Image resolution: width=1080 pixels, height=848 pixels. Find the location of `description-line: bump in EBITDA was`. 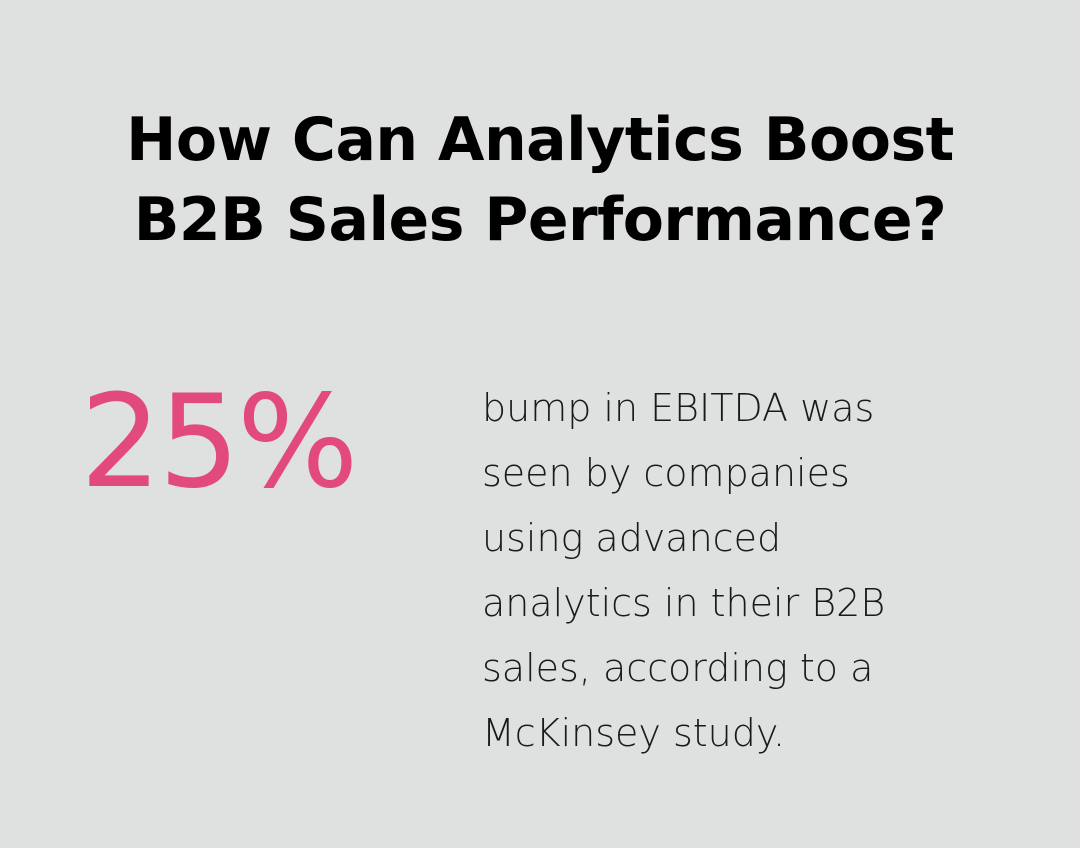

description-line: bump in EBITDA was is located at coordinates (678, 408).